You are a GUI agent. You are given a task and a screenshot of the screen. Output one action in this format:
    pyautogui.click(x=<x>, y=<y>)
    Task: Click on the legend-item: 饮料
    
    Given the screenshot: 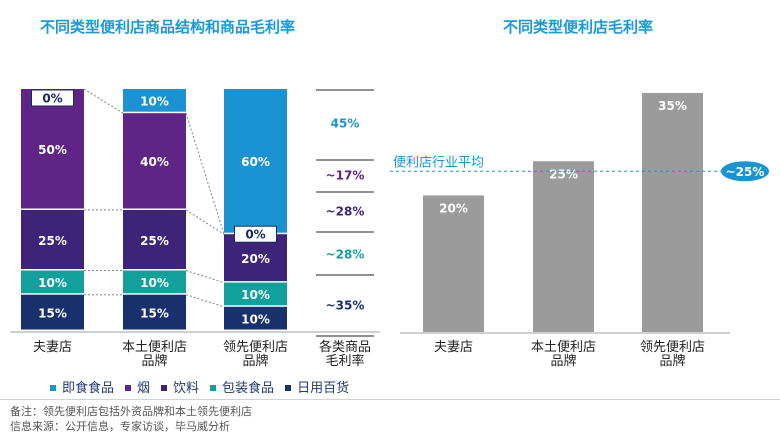 What is the action you would take?
    pyautogui.click(x=180, y=386)
    